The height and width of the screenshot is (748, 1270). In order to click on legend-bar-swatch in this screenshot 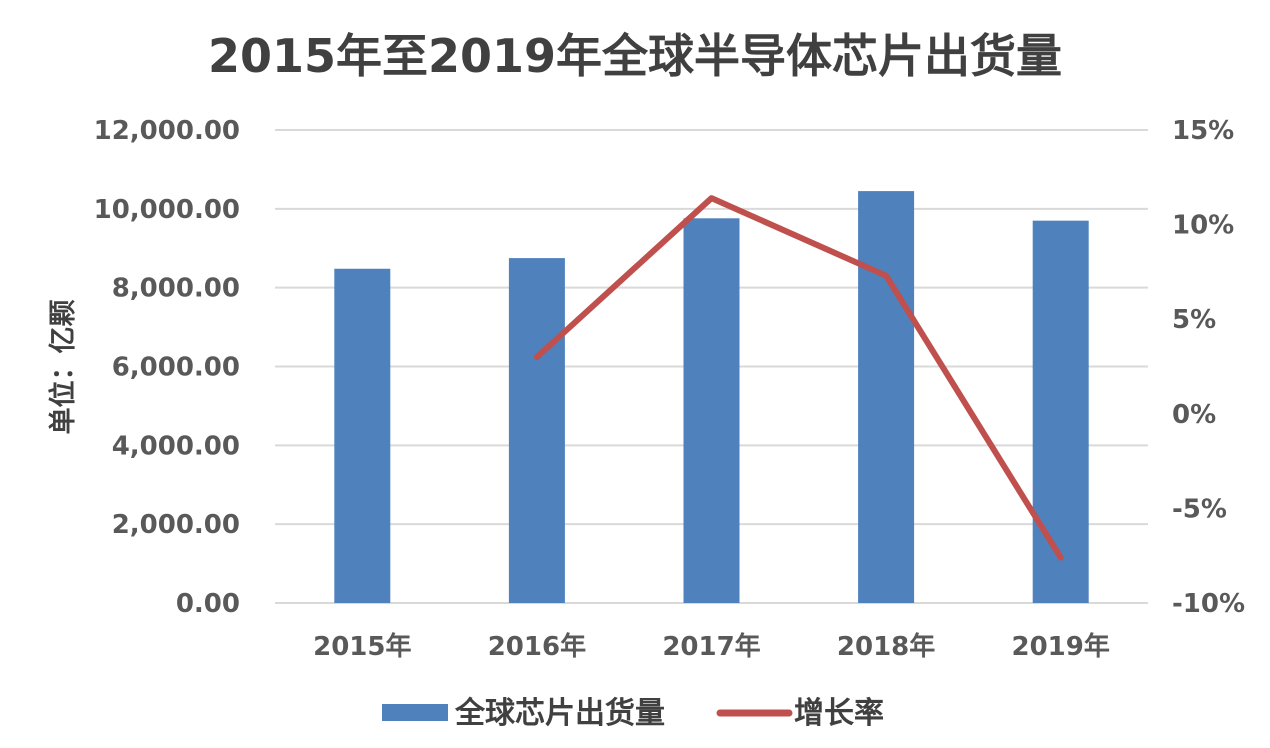, I will do `click(415, 712)`.